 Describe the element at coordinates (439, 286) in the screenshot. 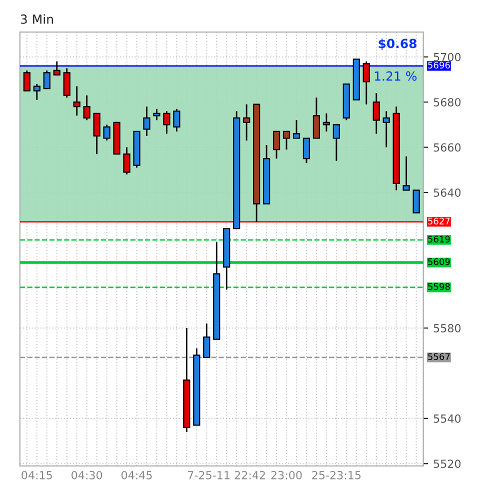

I see `ref-line-label: 5598` at that location.